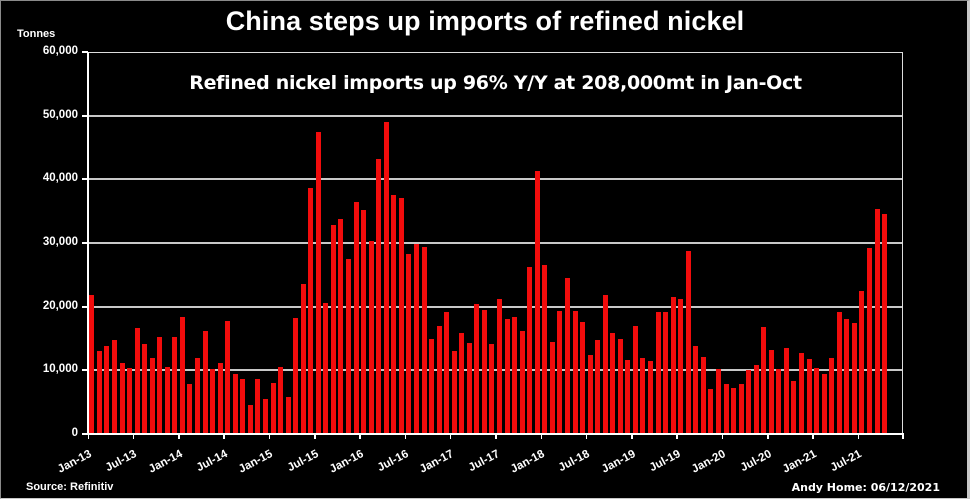  What do you see at coordinates (74, 433) in the screenshot?
I see `y-tick-label: 0` at bounding box center [74, 433].